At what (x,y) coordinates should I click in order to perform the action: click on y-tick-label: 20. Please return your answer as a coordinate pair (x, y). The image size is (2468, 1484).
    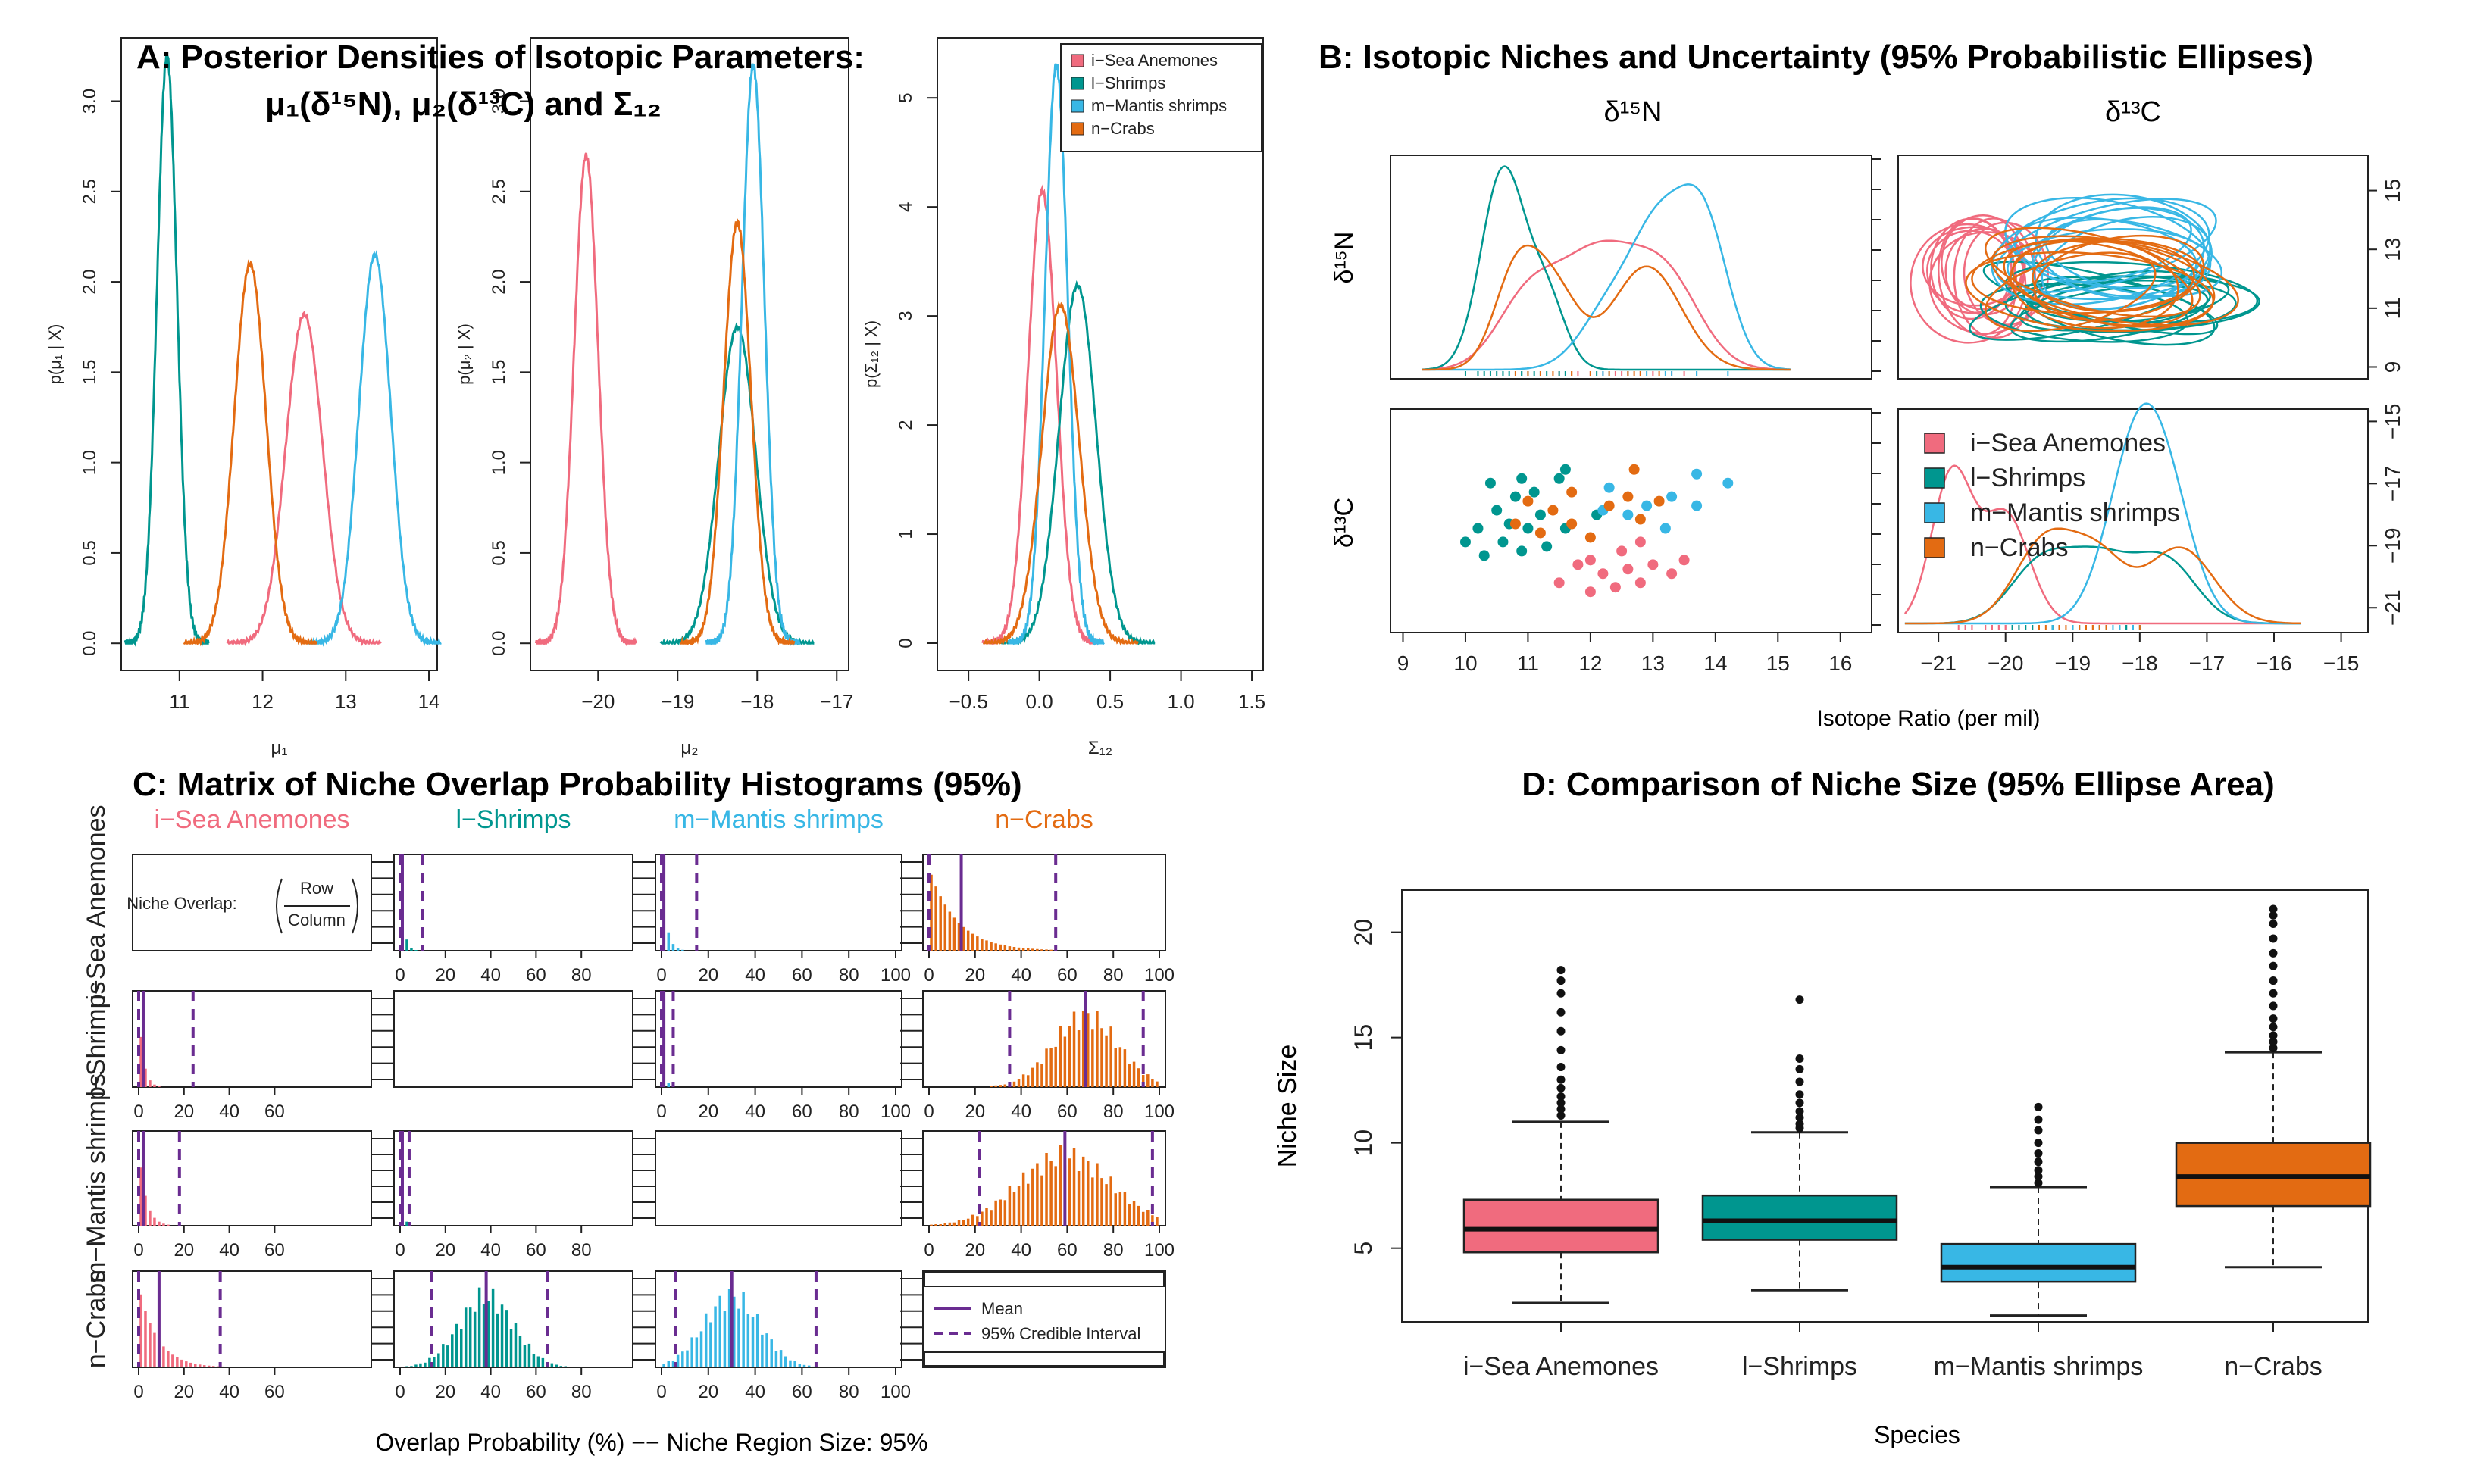
    Looking at the image, I should click on (1363, 932).